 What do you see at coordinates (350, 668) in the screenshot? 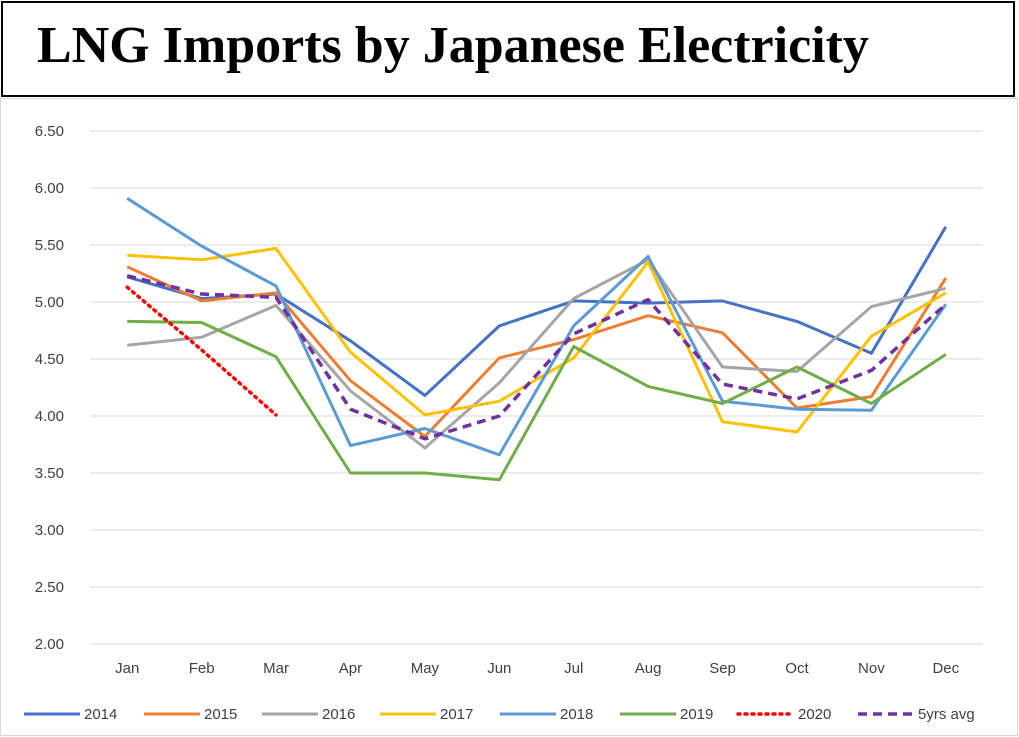
I see `x-tick-label: Apr` at bounding box center [350, 668].